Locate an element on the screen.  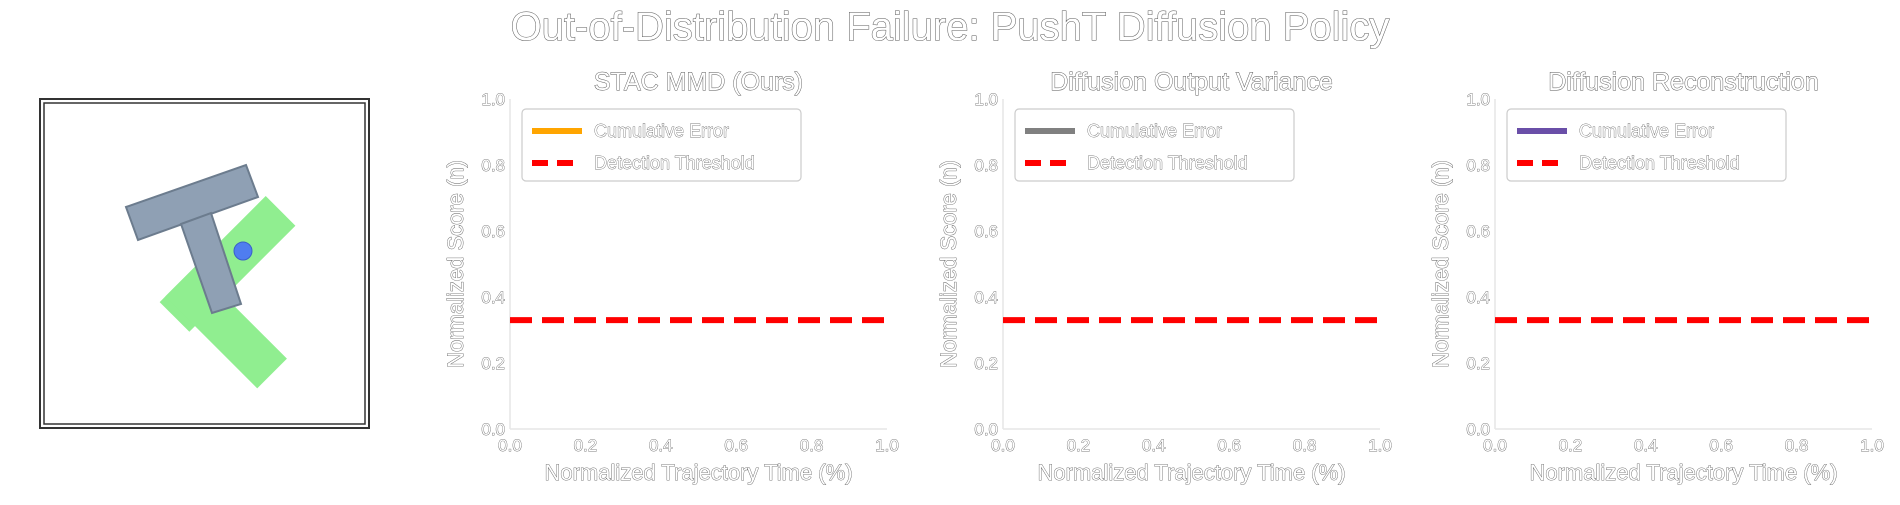
pusht-scene-panel is located at coordinates (204, 263).